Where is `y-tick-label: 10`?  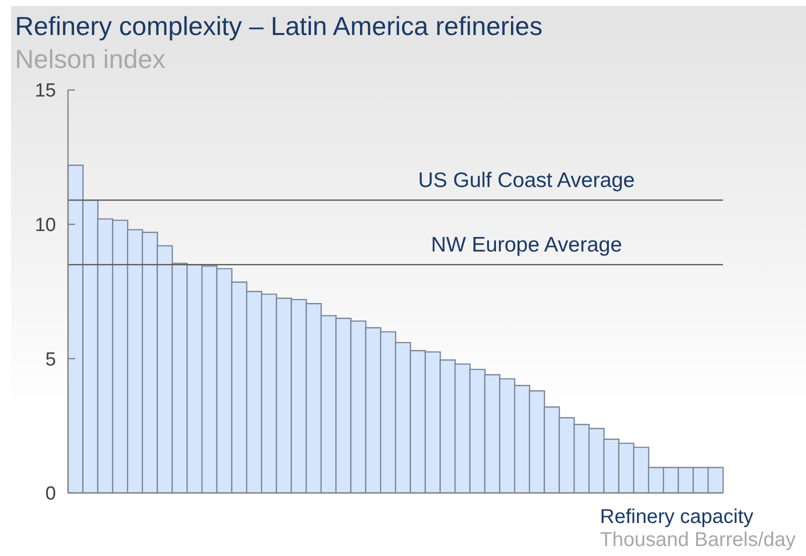
y-tick-label: 10 is located at coordinates (45, 225).